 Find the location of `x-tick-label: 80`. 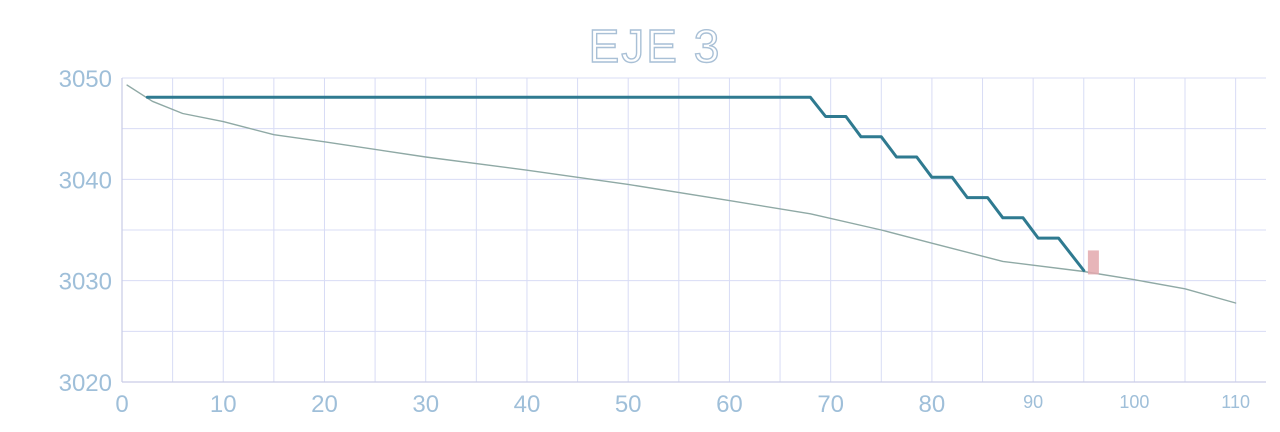

x-tick-label: 80 is located at coordinates (932, 404).